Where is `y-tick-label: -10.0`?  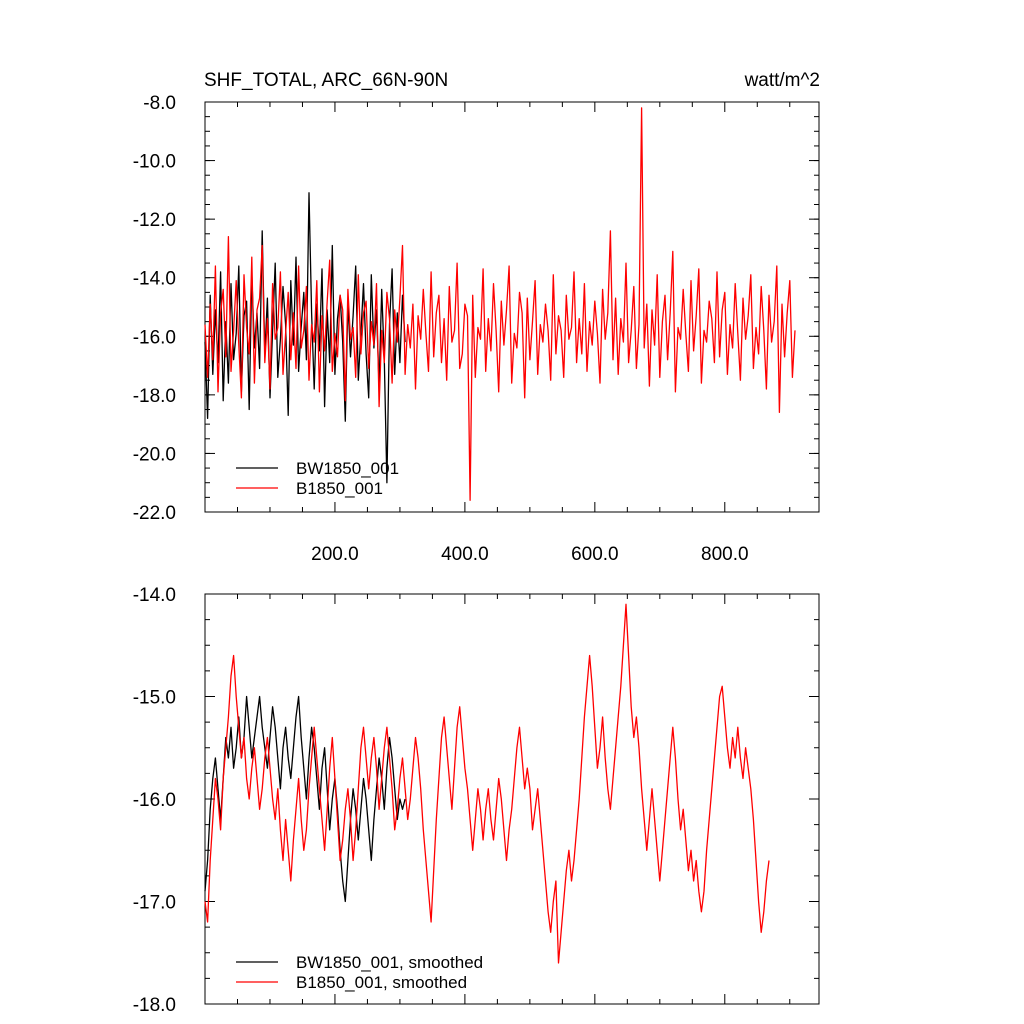
y-tick-label: -10.0 is located at coordinates (154, 162).